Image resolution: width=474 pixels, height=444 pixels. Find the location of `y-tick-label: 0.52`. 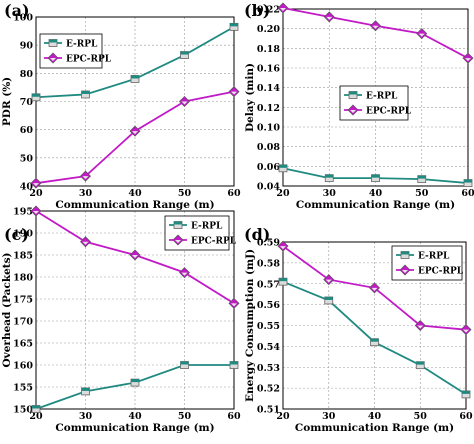

y-tick-label: 0.52 is located at coordinates (268, 389).